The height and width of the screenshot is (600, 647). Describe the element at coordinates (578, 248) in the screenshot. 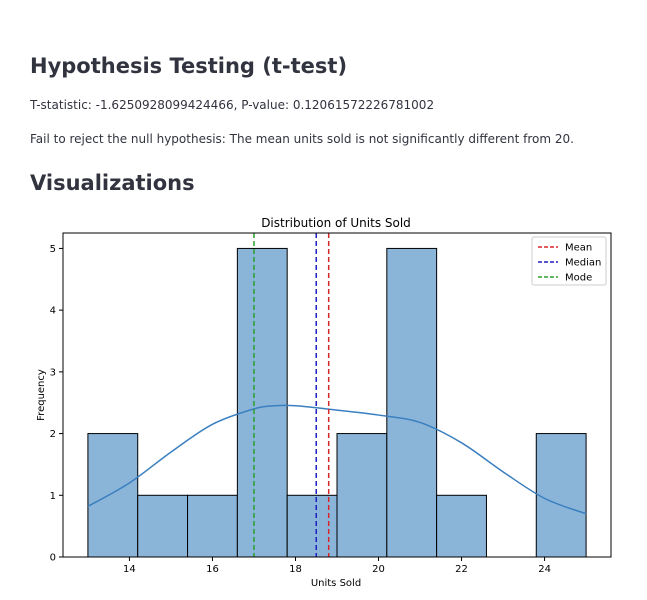

I see `legend-label-mean: Mean` at that location.